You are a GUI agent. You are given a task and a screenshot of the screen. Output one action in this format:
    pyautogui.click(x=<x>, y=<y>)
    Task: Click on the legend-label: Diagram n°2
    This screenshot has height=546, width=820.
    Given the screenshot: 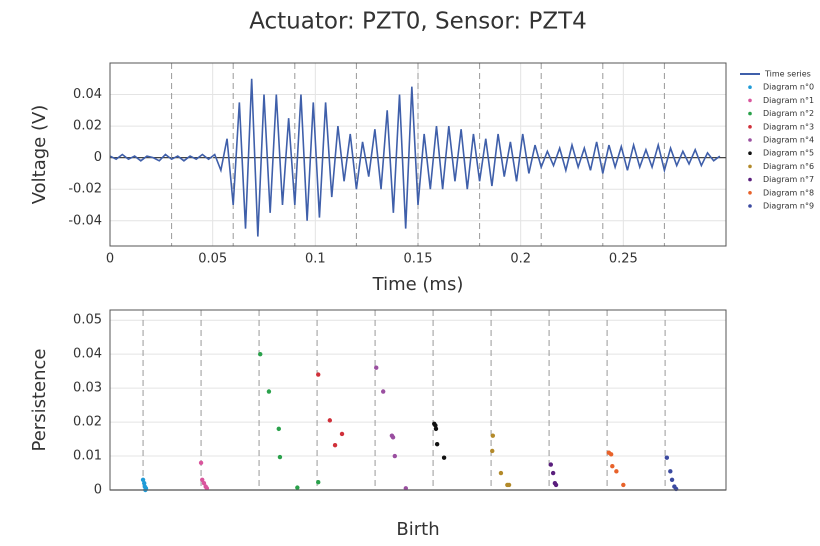 What is the action you would take?
    pyautogui.click(x=788, y=113)
    